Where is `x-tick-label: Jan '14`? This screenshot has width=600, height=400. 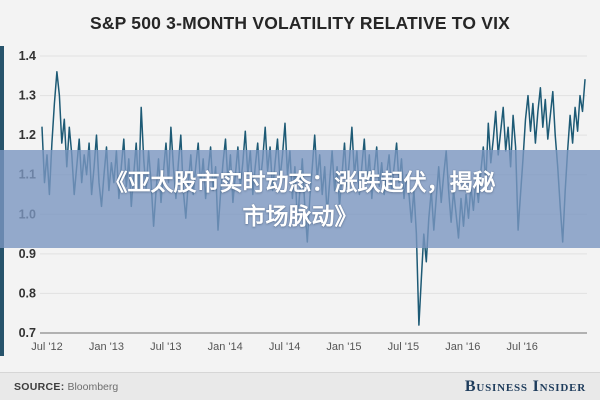
x-tick-label: Jan '14 is located at coordinates (225, 347).